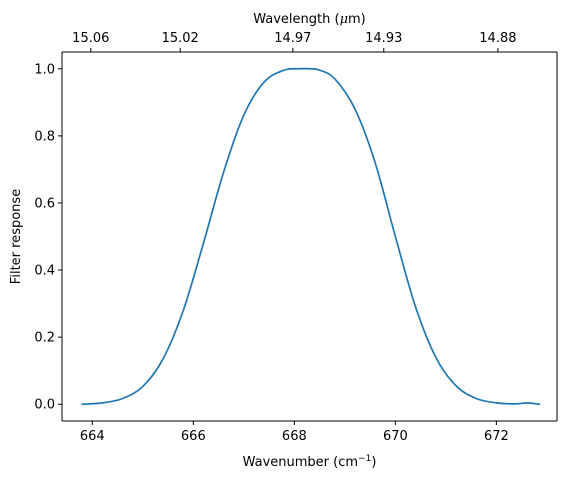 The height and width of the screenshot is (485, 570). I want to click on x-axis-title: Wavenumber (cm−1), so click(310, 462).